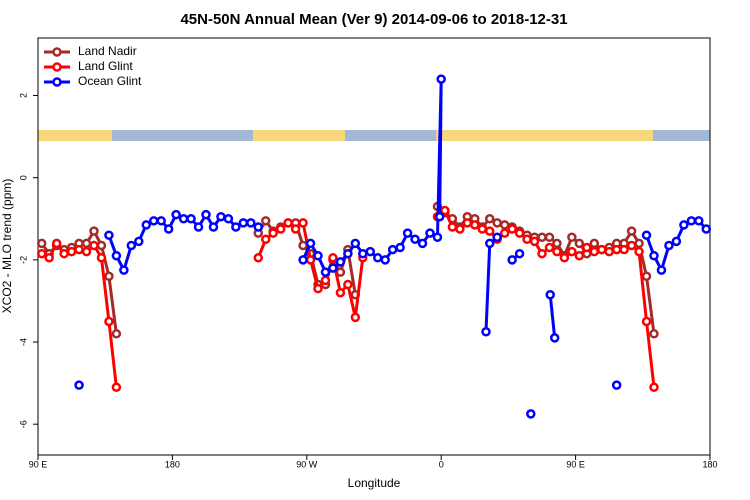 The image size is (750, 500). Describe the element at coordinates (23, 177) in the screenshot. I see `y-tick-label: 0` at that location.